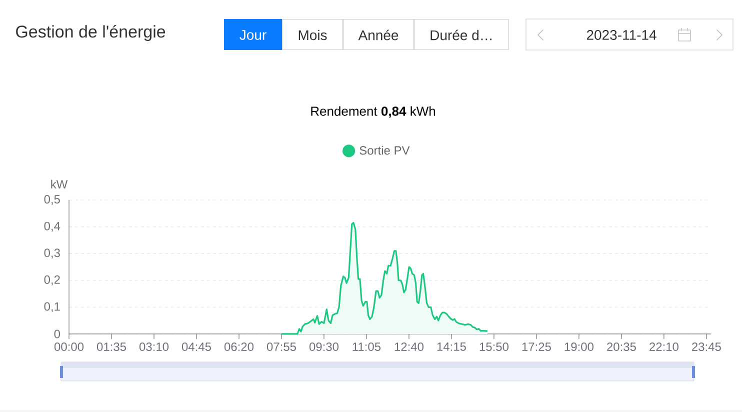  Describe the element at coordinates (57, 334) in the screenshot. I see `y-tick-label: 0` at that location.